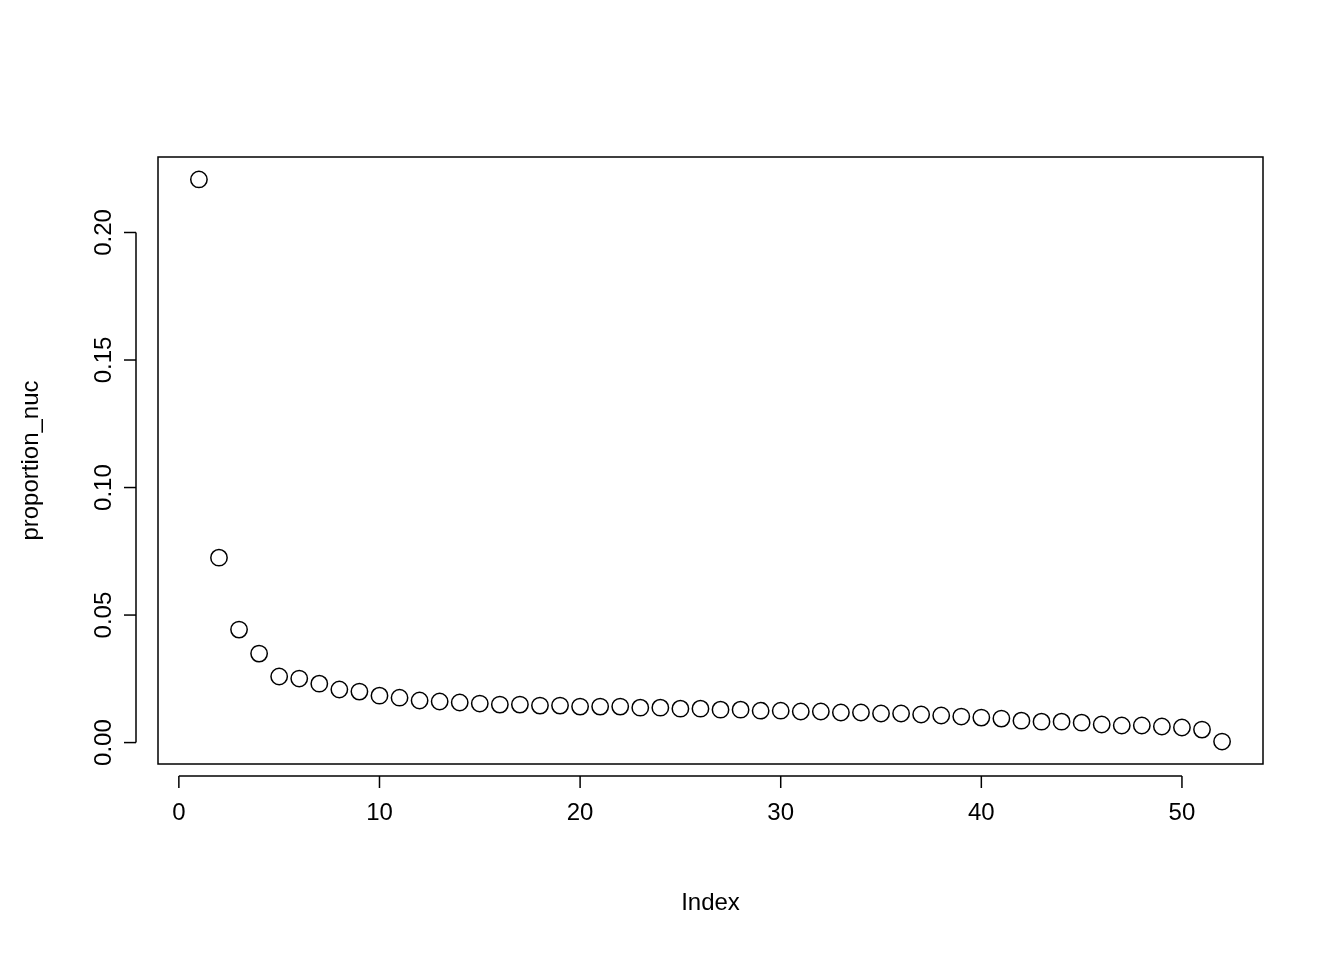 This screenshot has height=960, width=1344. Describe the element at coordinates (781, 811) in the screenshot. I see `x-tick-label: 30` at that location.